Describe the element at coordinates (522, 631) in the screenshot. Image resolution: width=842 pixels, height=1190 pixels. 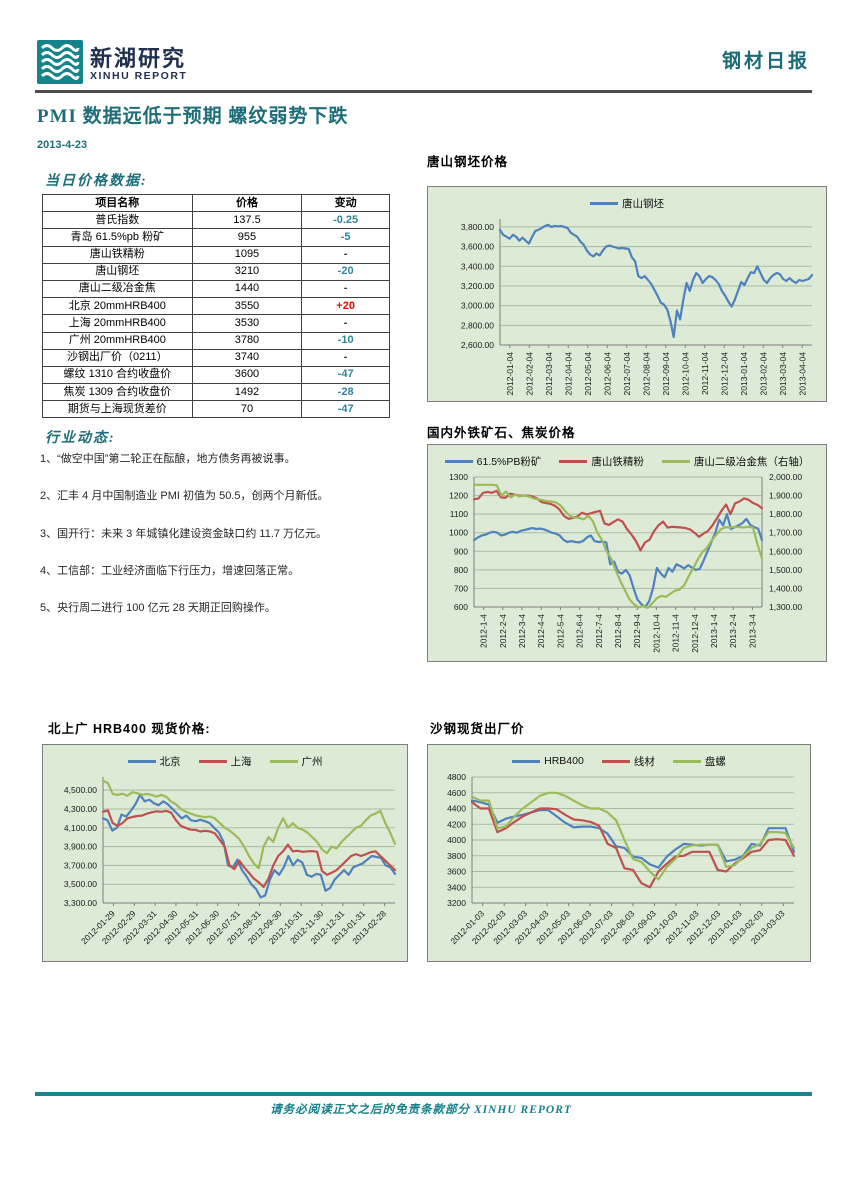
I see `svg-text: 2012-3-4` at that location.